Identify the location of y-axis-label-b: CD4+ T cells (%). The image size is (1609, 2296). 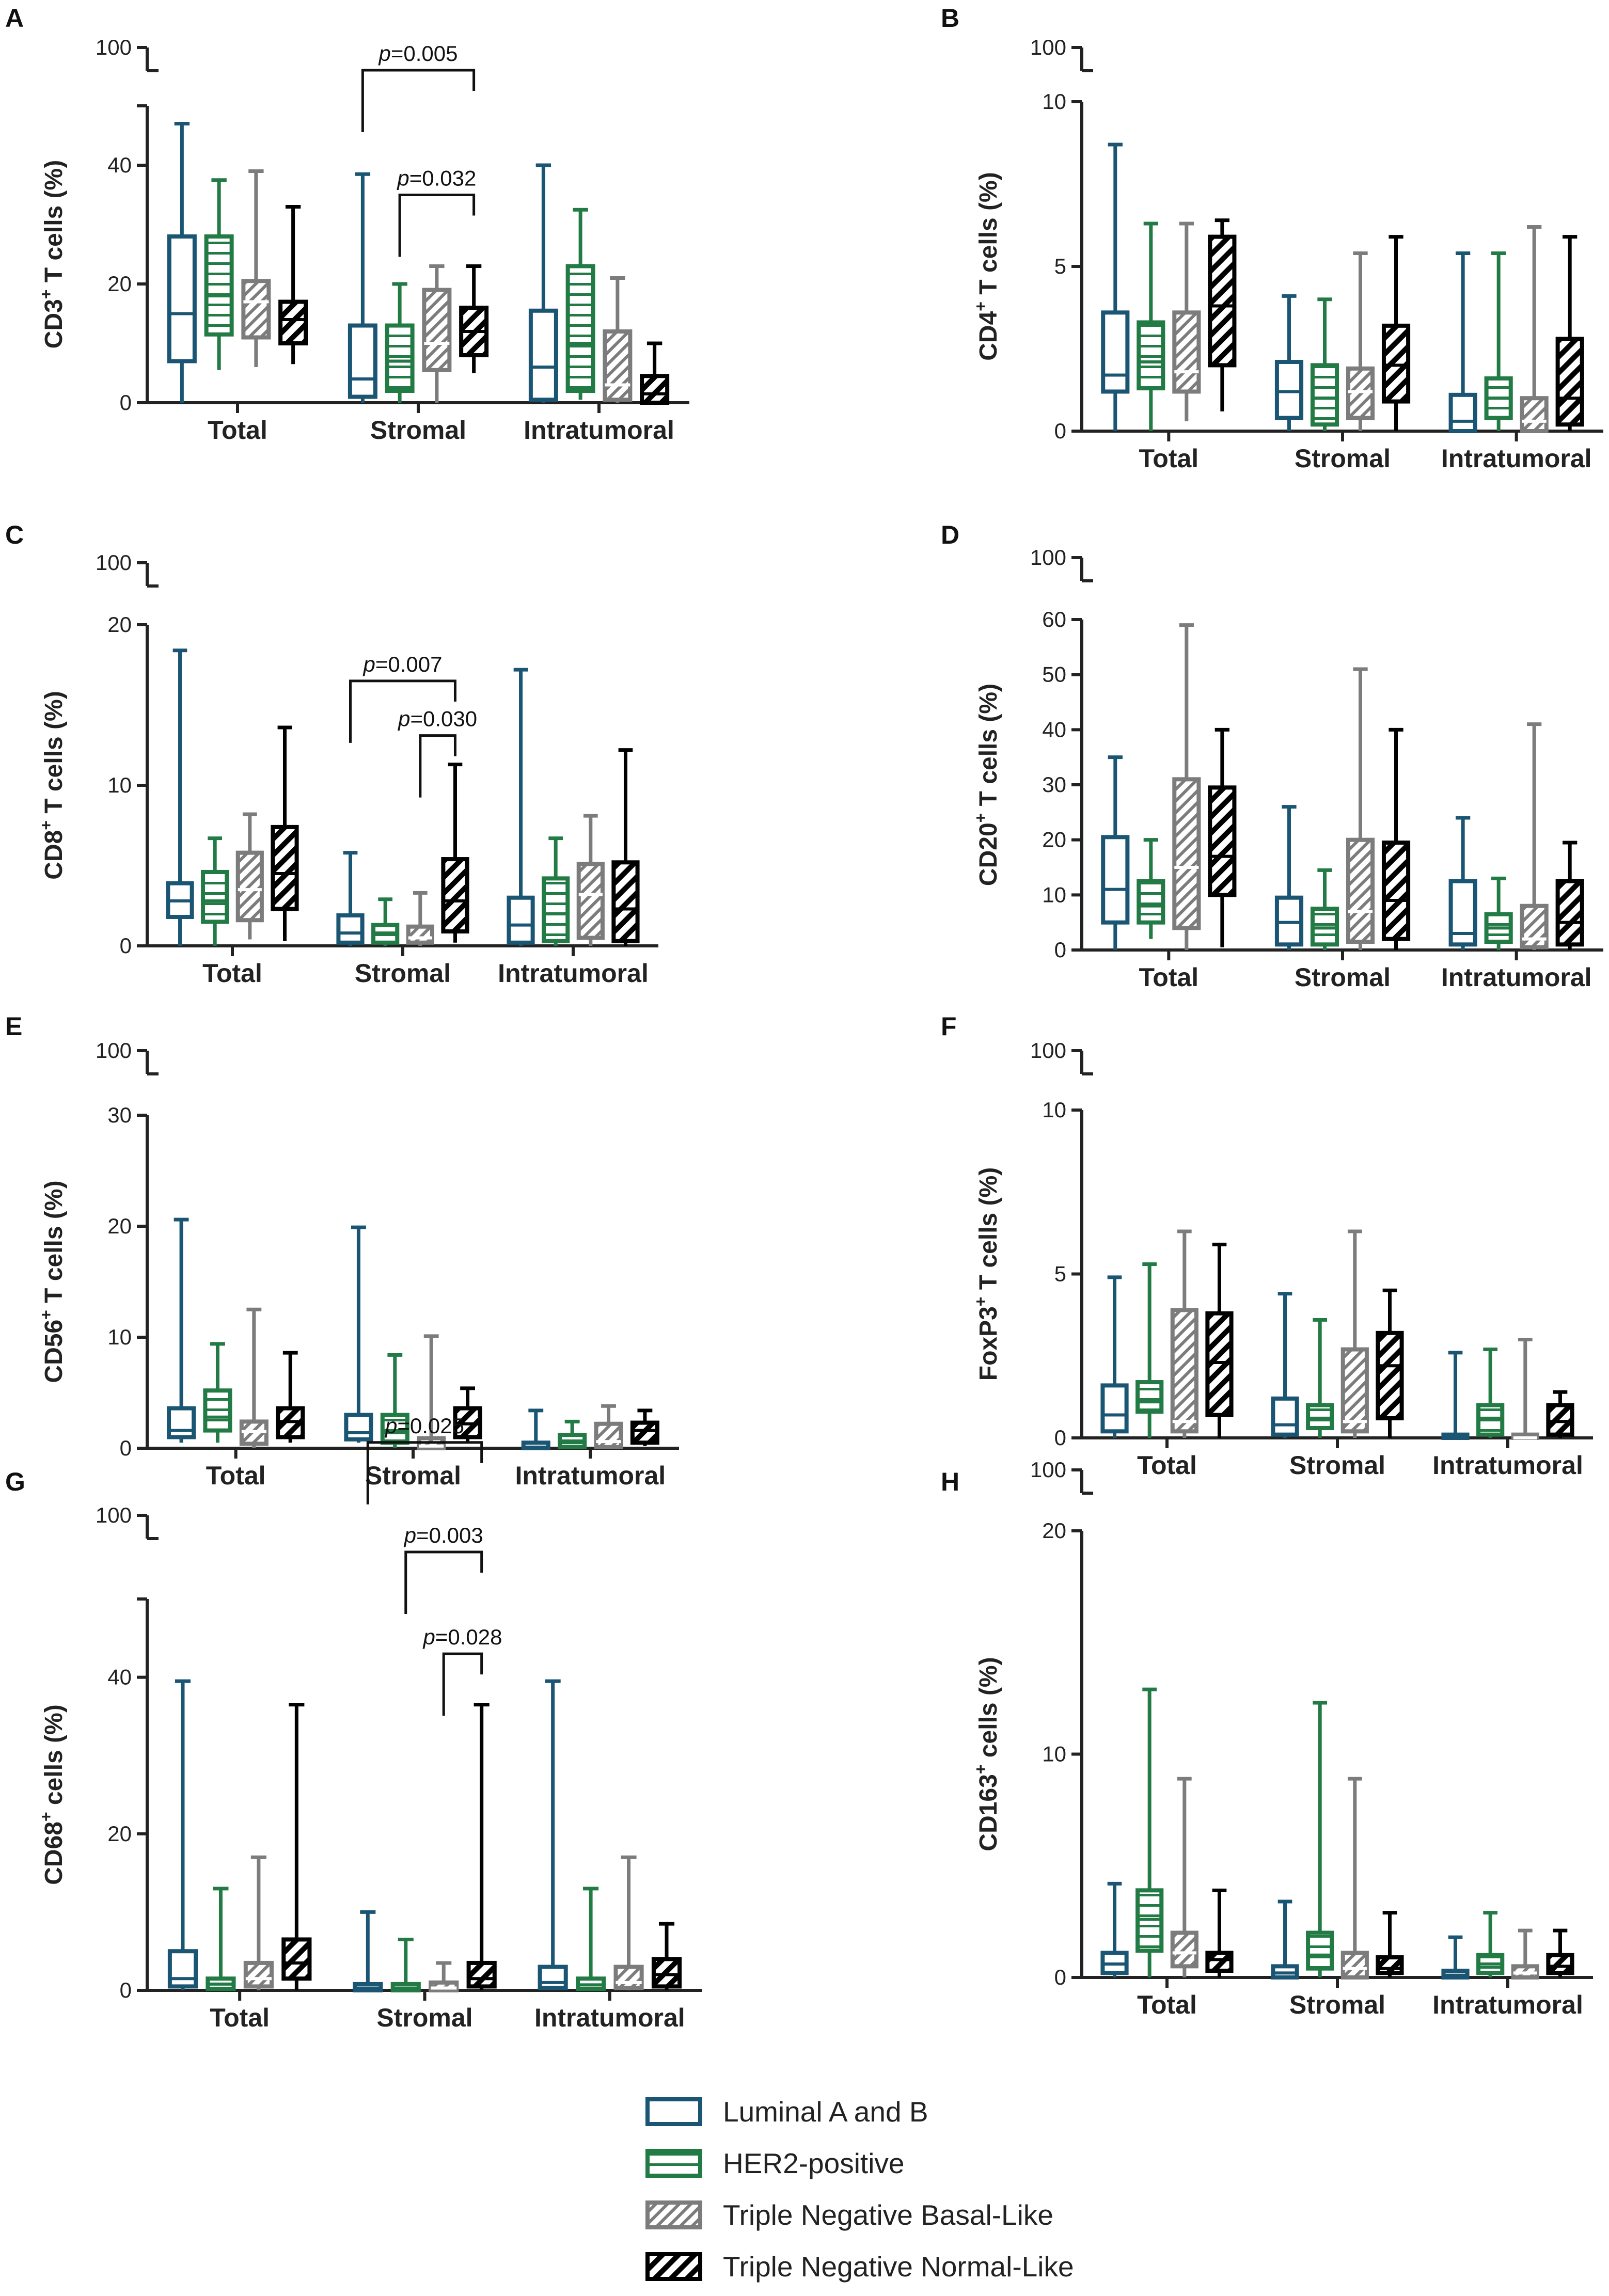
(986, 266).